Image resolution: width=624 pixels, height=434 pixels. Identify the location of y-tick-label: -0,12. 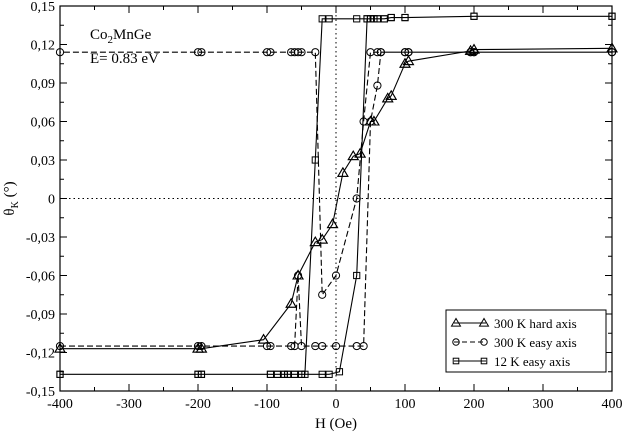
(40, 354).